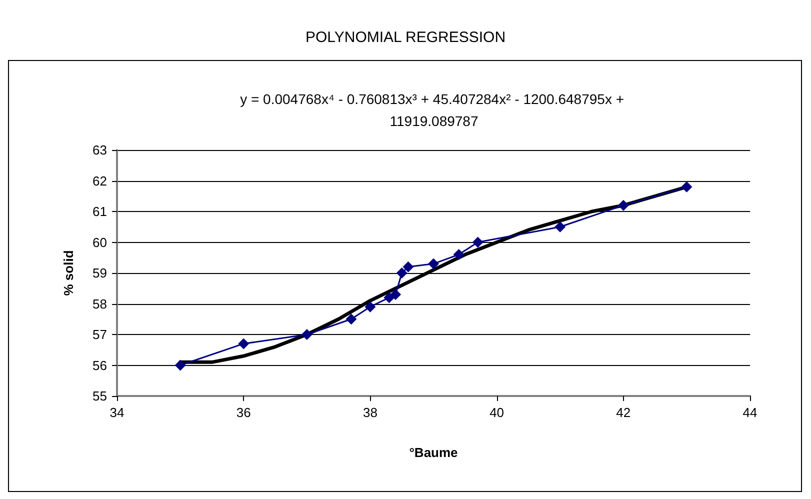  I want to click on y-tick-label: 61, so click(99, 211).